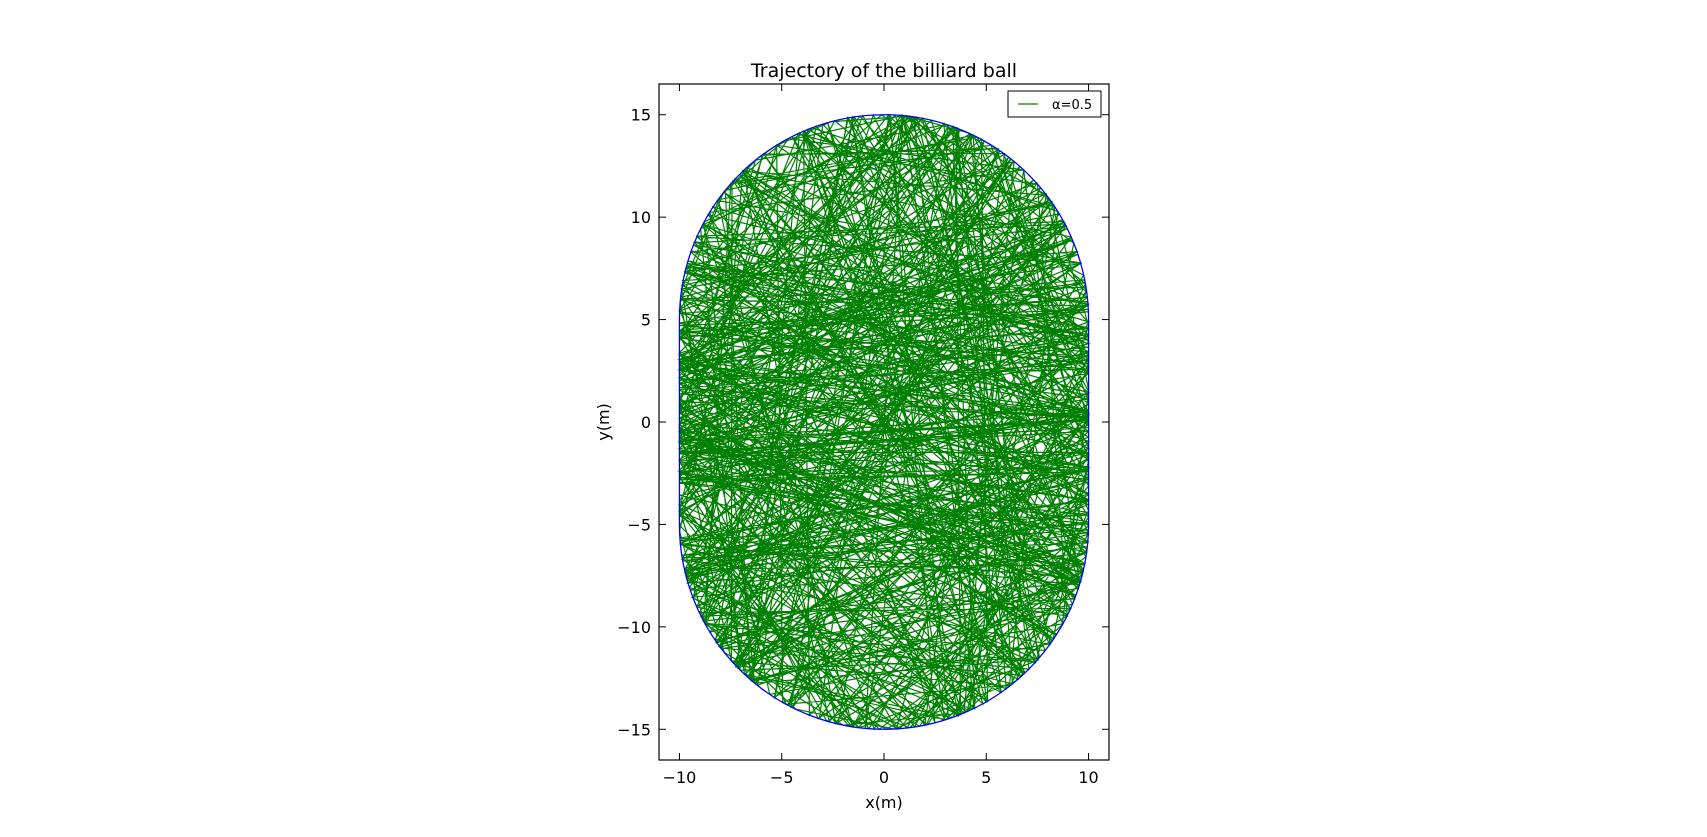 The height and width of the screenshot is (837, 1707). What do you see at coordinates (782, 777) in the screenshot?
I see `x-tick-label: −5` at bounding box center [782, 777].